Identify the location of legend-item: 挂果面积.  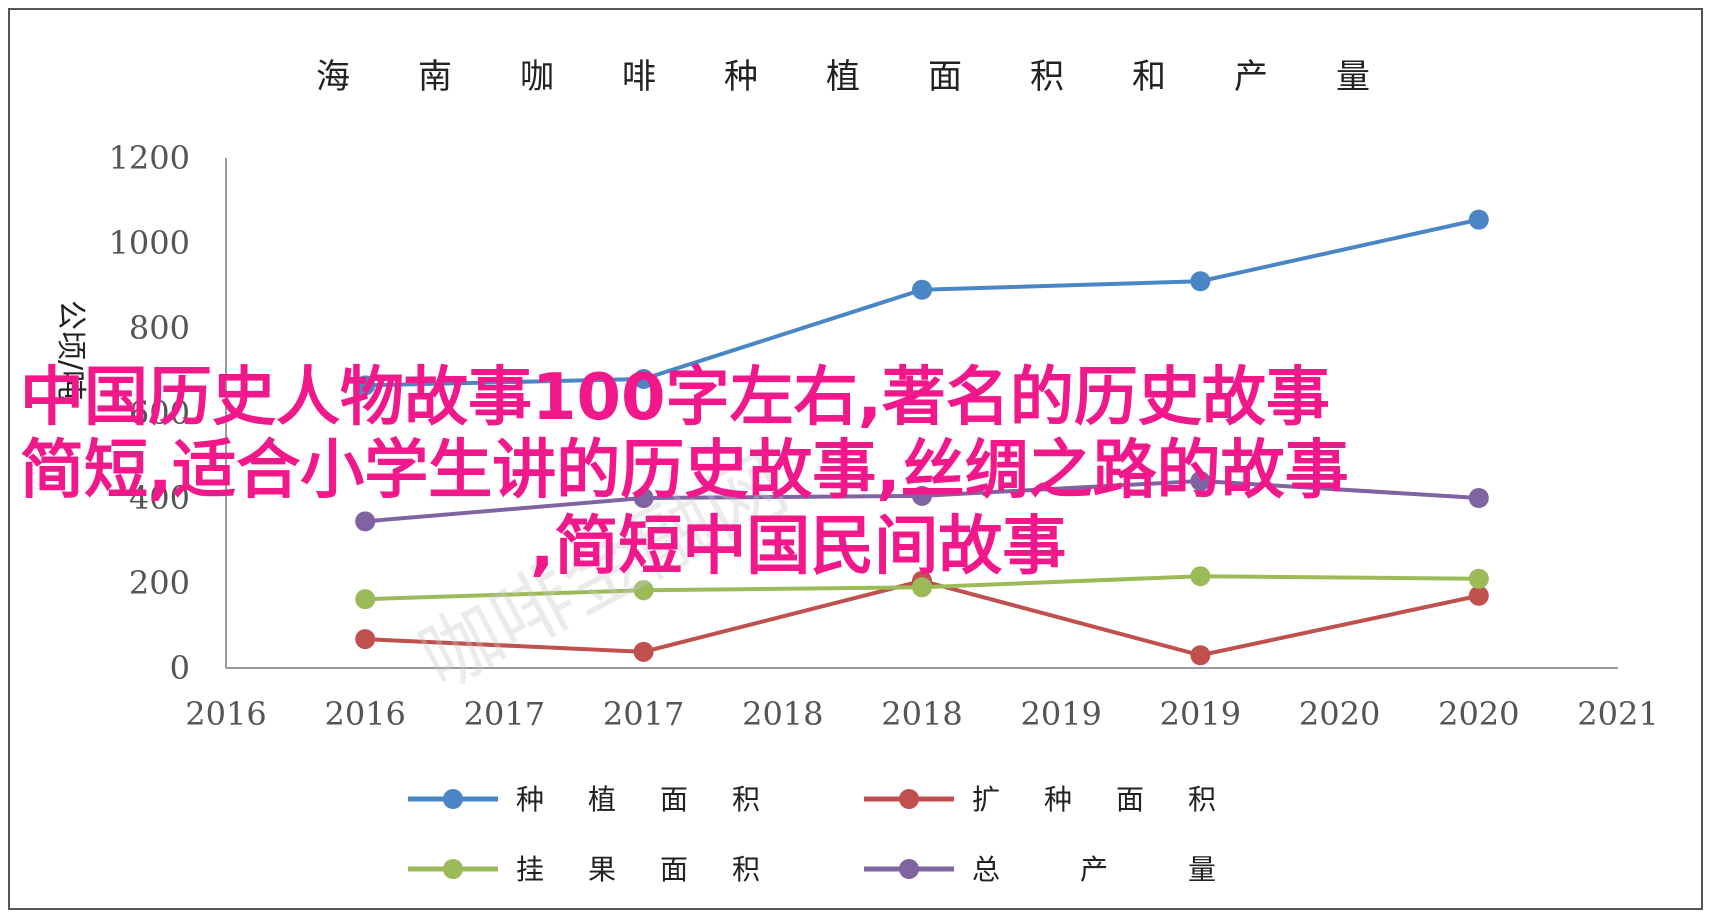
(606, 869).